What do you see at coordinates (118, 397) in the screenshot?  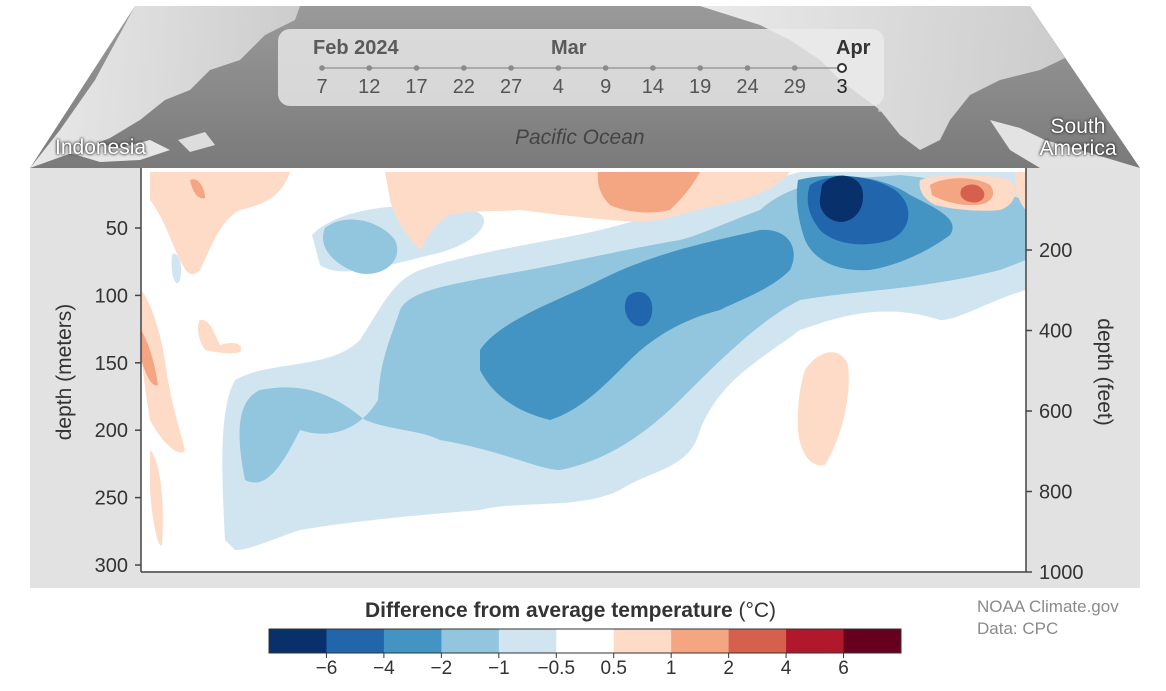 I see `axis-left-ticks: 50 100 150 200 250 300` at bounding box center [118, 397].